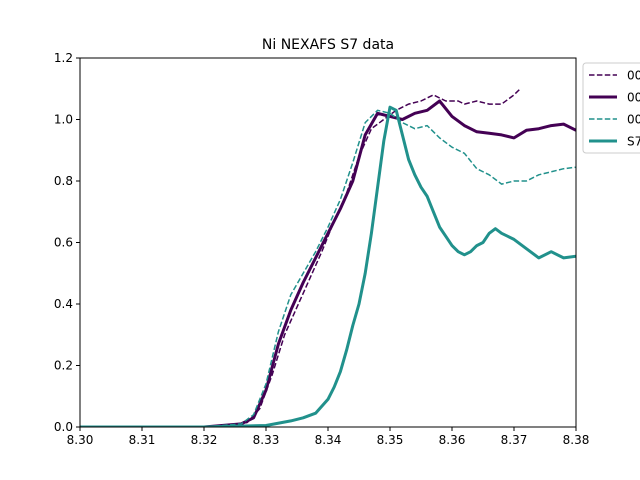 The width and height of the screenshot is (640, 480). What do you see at coordinates (80, 440) in the screenshot?
I see `x-tick-label: 8.30` at bounding box center [80, 440].